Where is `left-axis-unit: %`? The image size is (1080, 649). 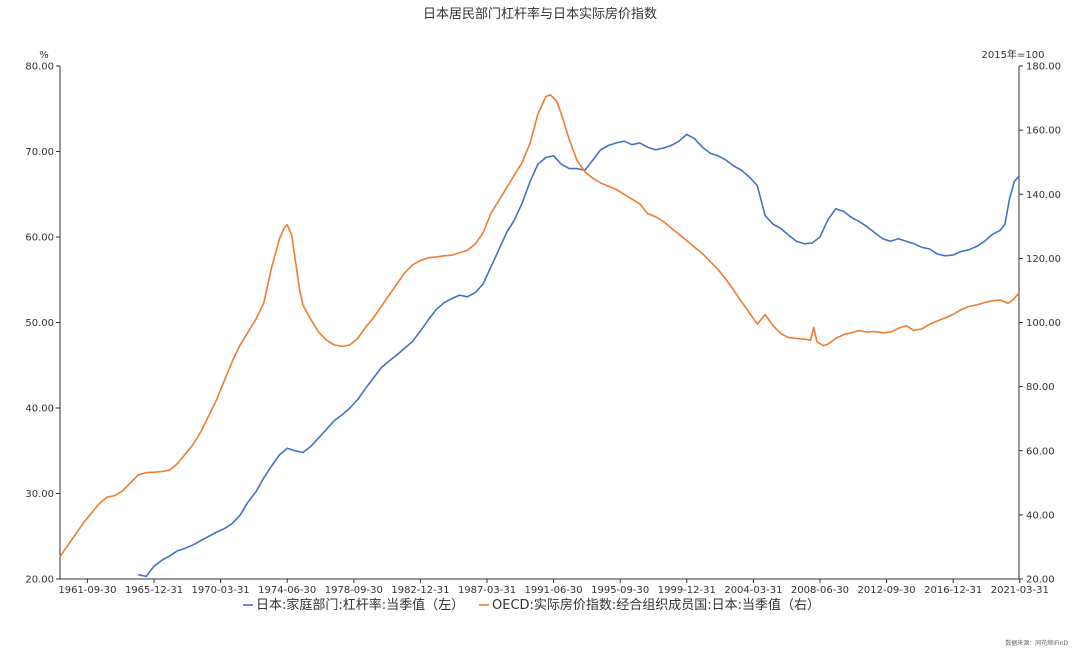
left-axis-unit: % is located at coordinates (44, 55).